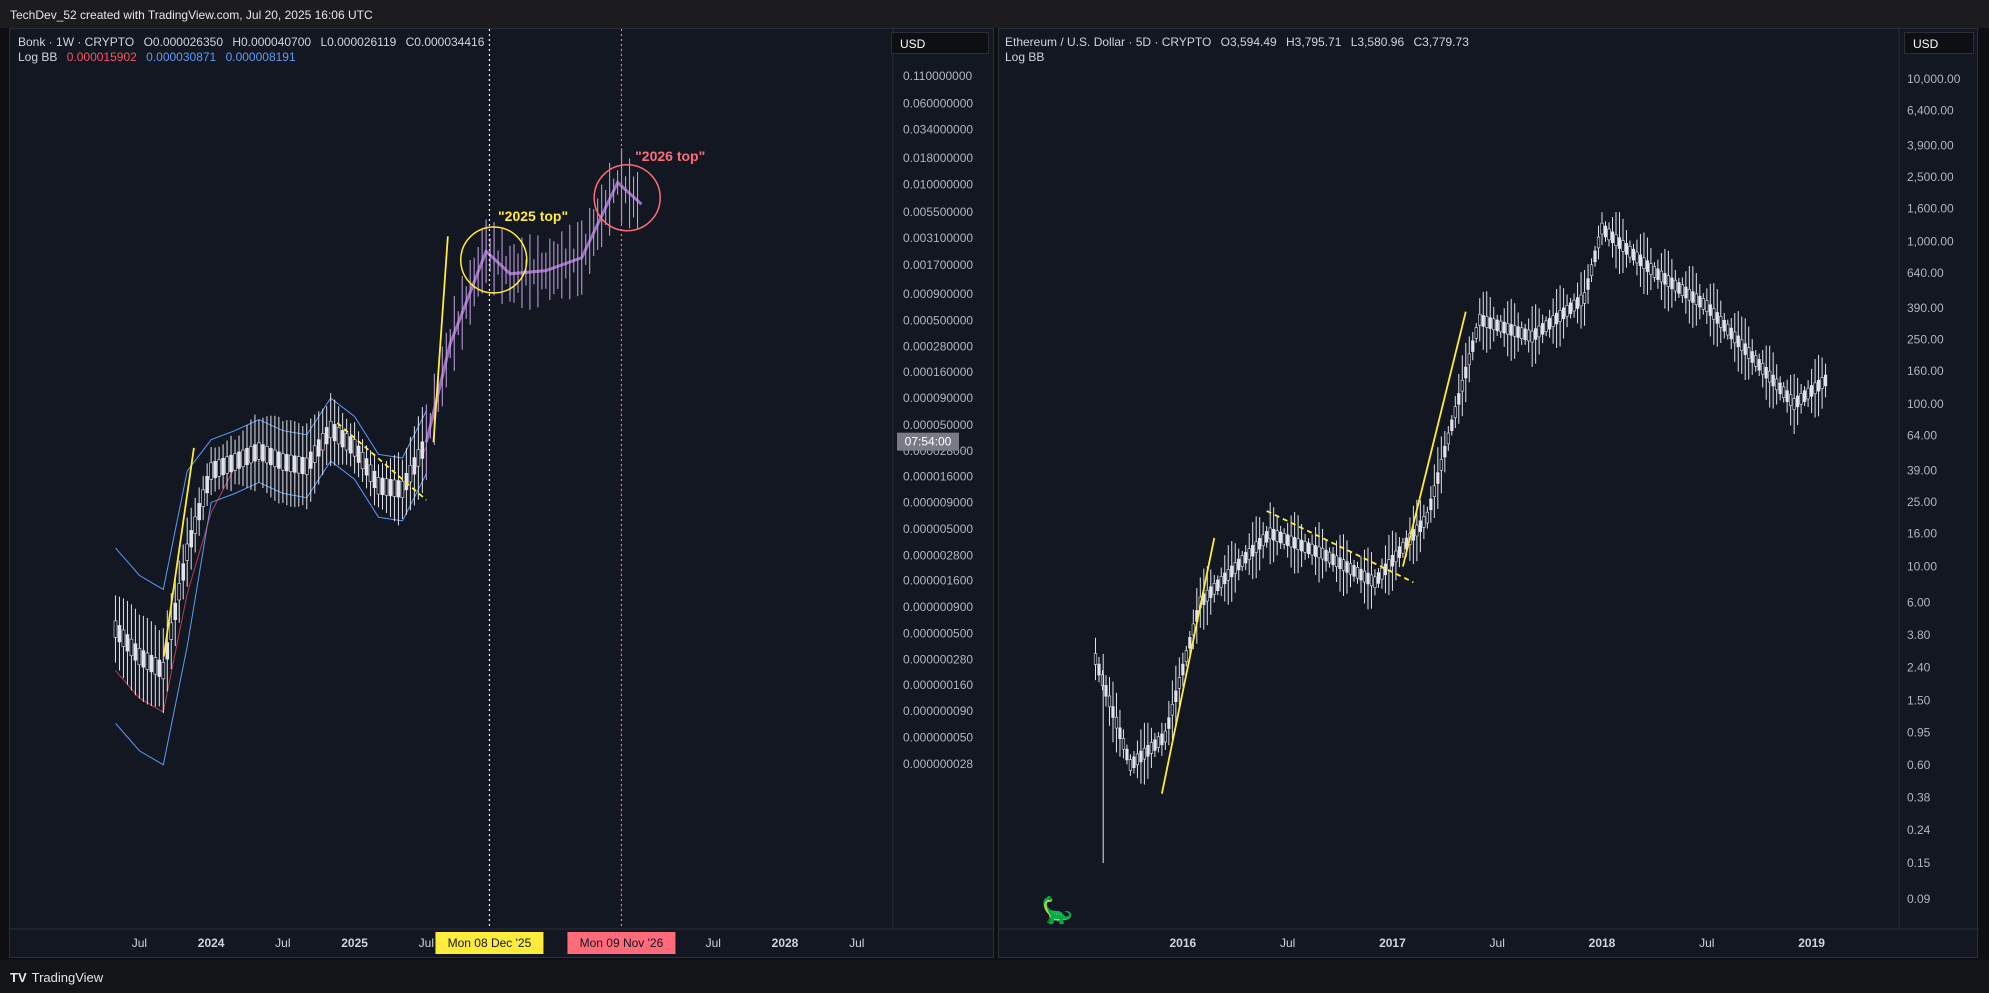  What do you see at coordinates (1919, 603) in the screenshot?
I see `price-tick-label: 6.00` at bounding box center [1919, 603].